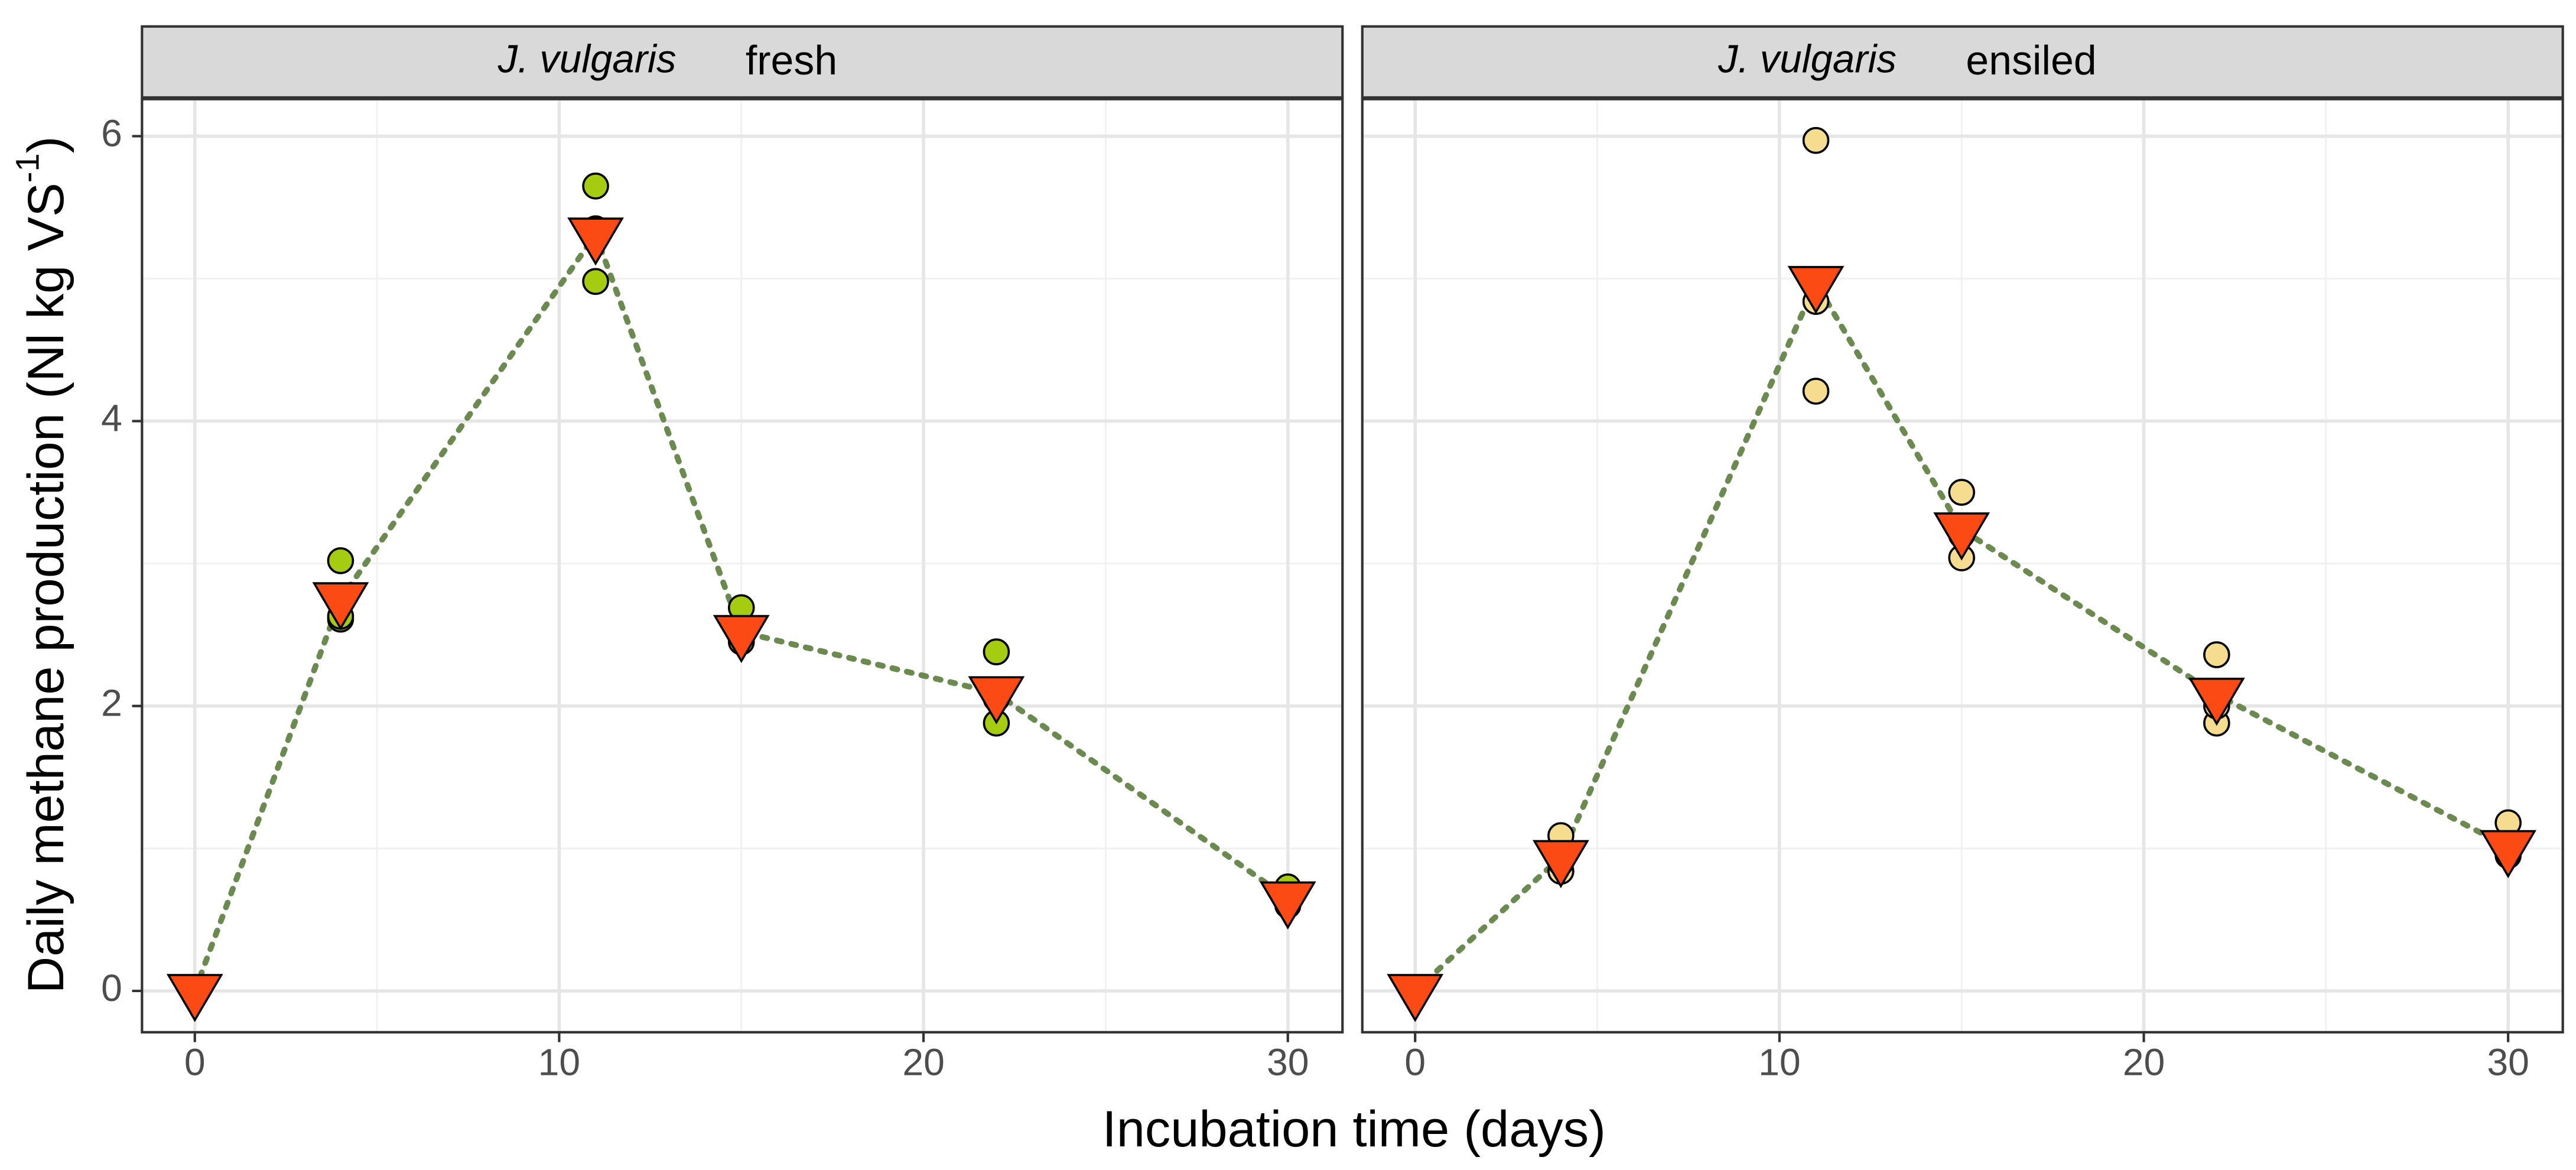  What do you see at coordinates (46, 145) in the screenshot?
I see `y-axis-title-suffix: )` at bounding box center [46, 145].